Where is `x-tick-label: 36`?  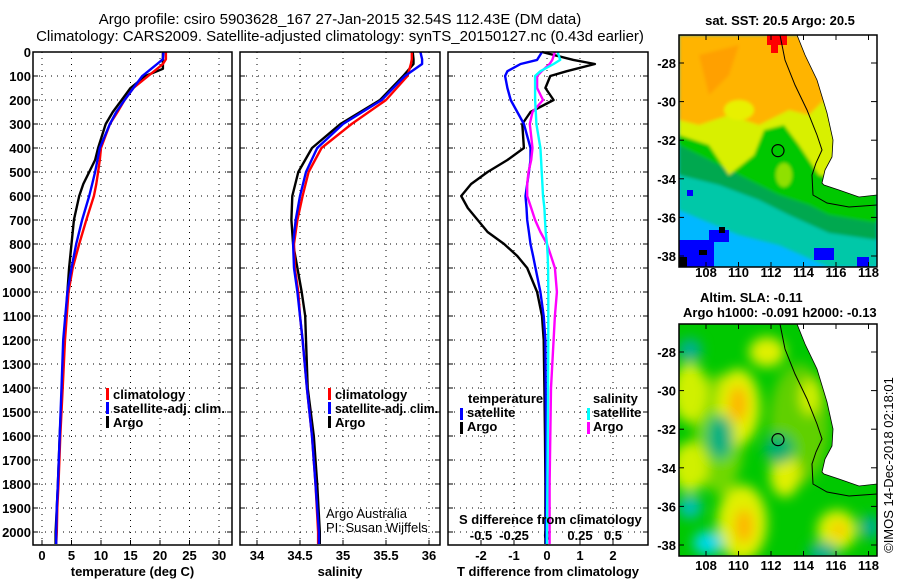
x-tick-label: 36 is located at coordinates (429, 555).